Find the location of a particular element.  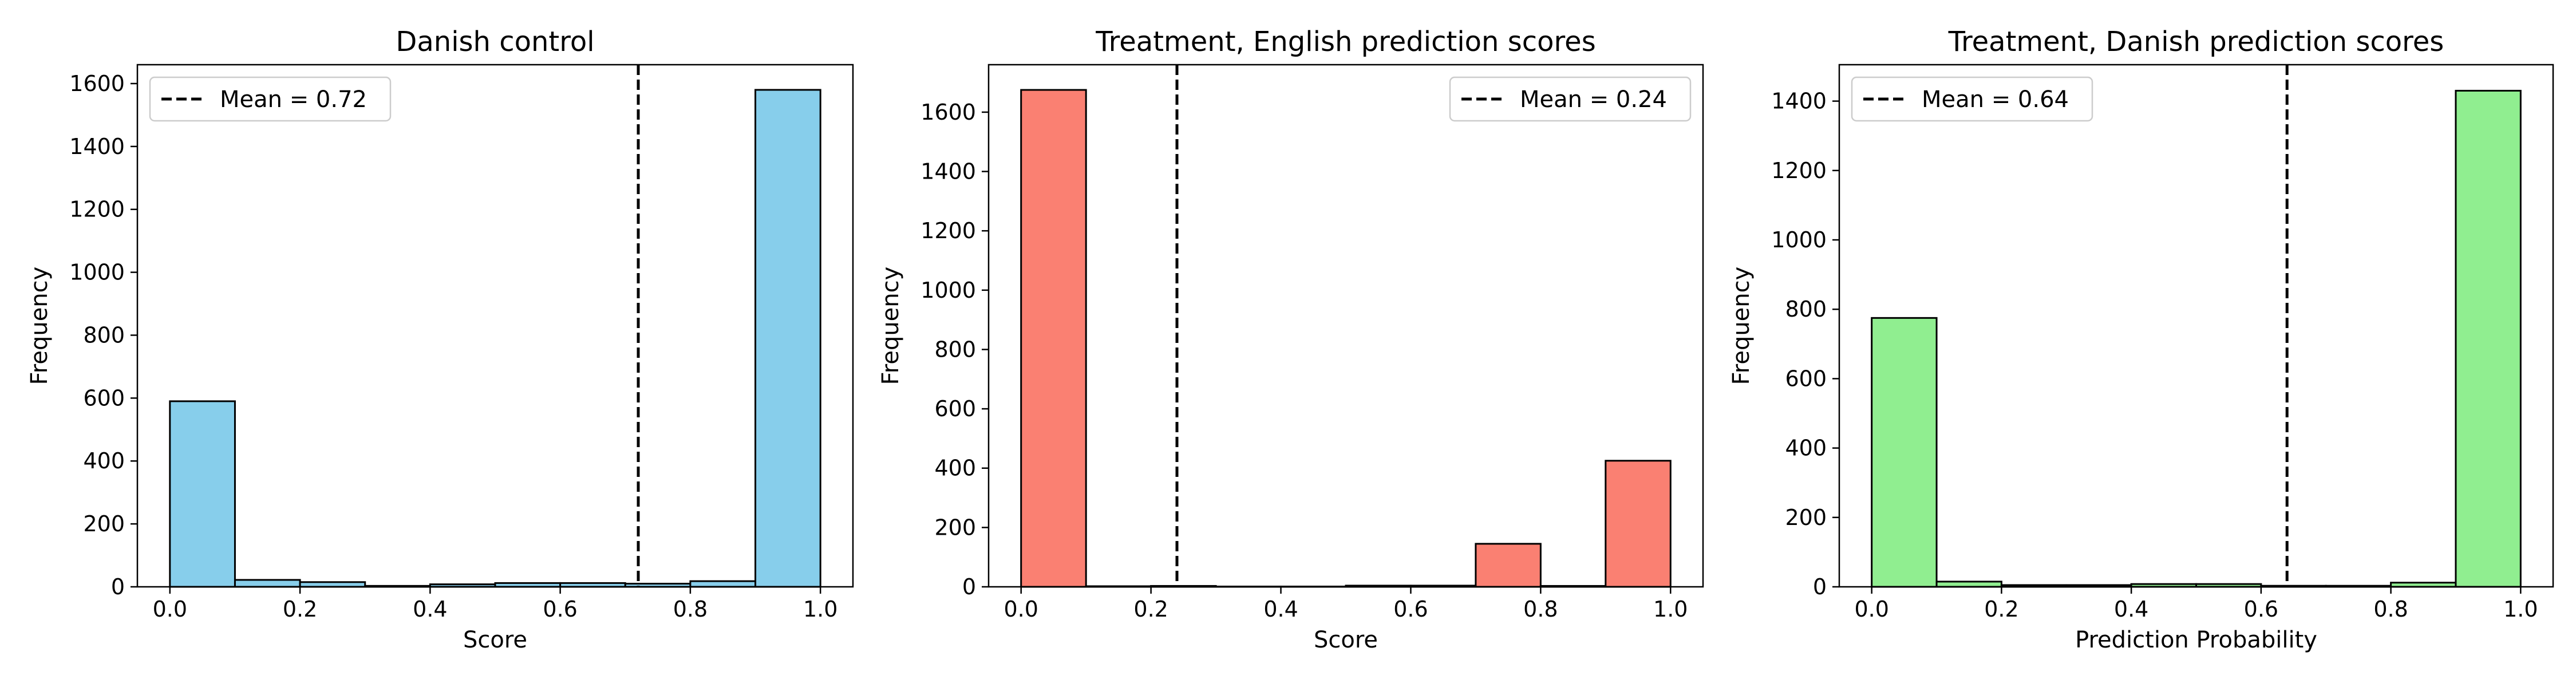

legend: Mean = 0.72 is located at coordinates (270, 99).